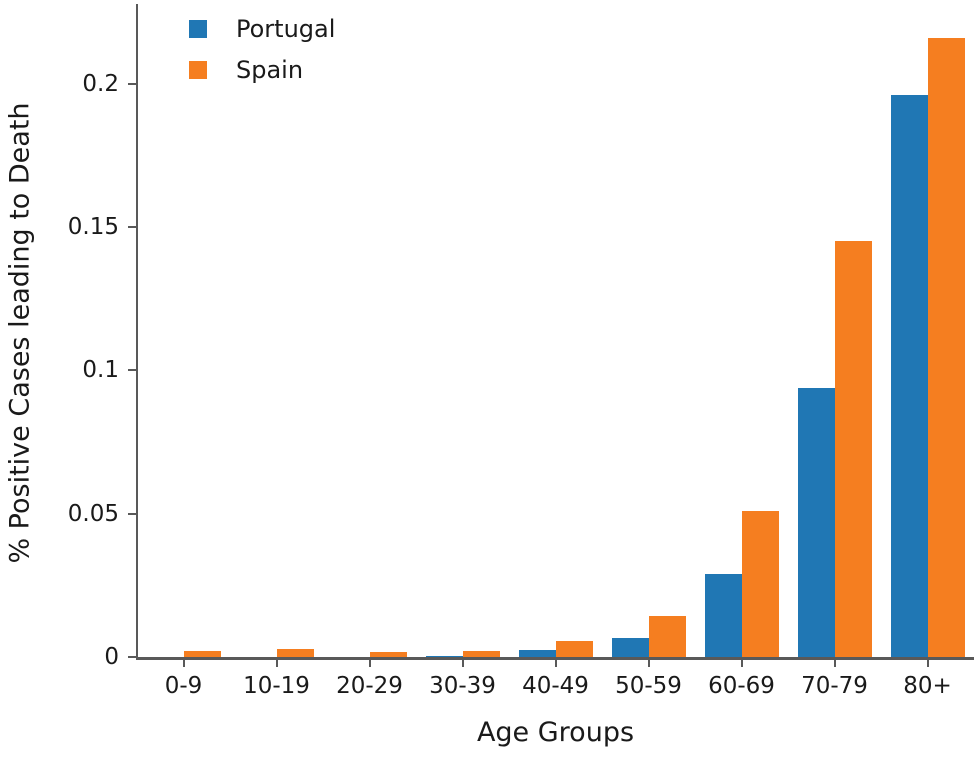  Describe the element at coordinates (946, 347) in the screenshot. I see `bar-spain-80+` at that location.